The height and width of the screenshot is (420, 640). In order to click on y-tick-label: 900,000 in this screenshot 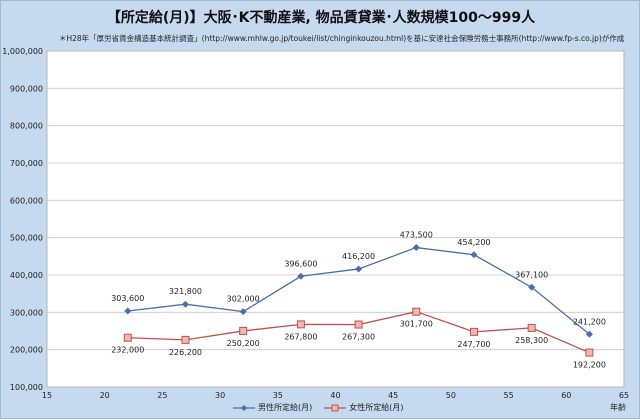, I will do `click(26, 88)`.